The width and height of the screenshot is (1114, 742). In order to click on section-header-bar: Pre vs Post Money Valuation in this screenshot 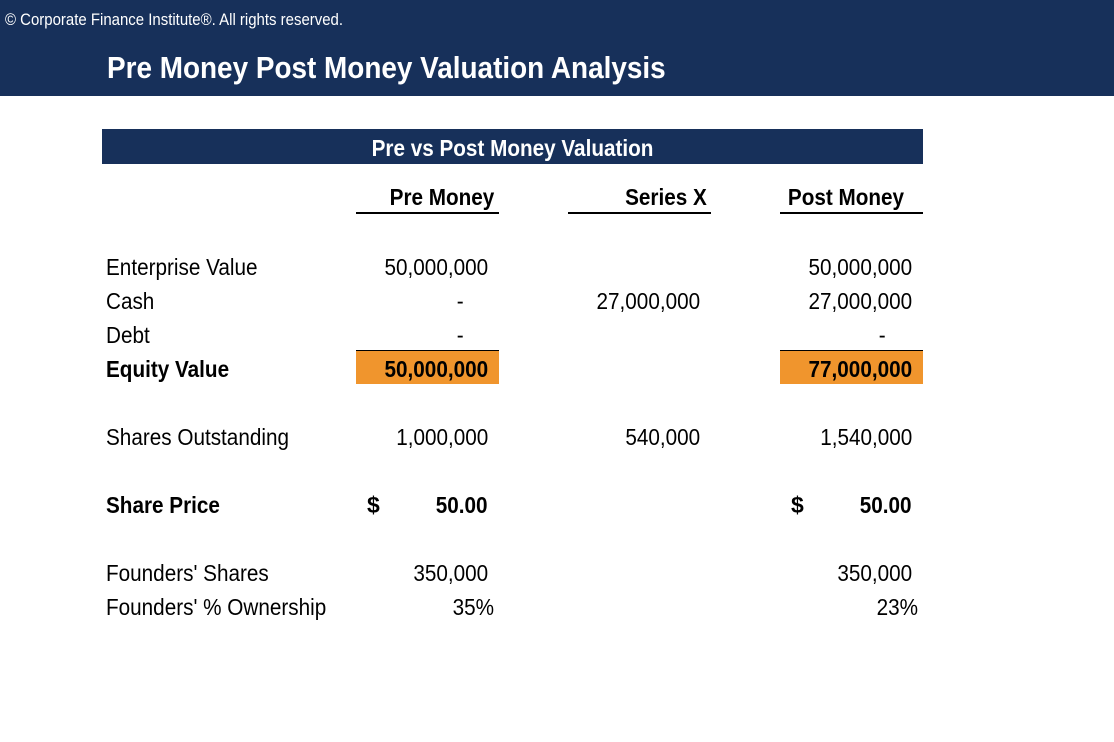, I will do `click(512, 146)`.